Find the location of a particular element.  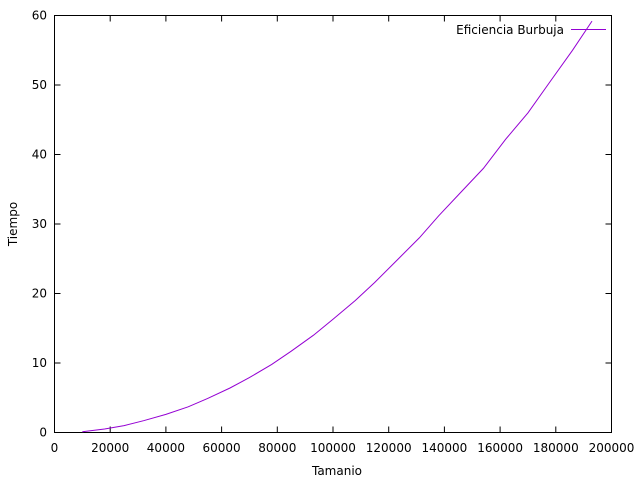

x-tick-label: 120000 is located at coordinates (389, 448).